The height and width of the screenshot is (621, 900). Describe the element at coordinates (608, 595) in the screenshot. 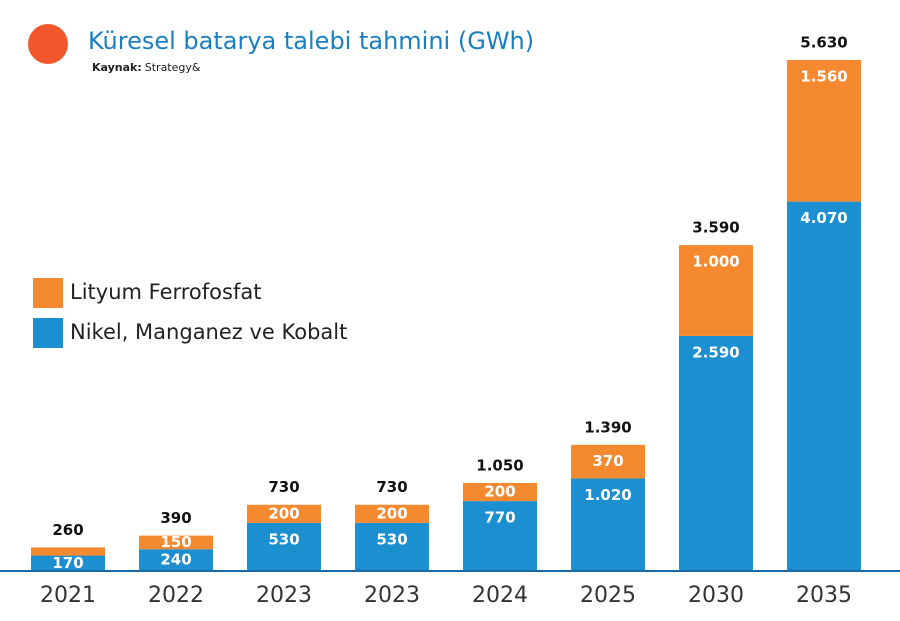

I see `x-tick-label: 2025` at that location.